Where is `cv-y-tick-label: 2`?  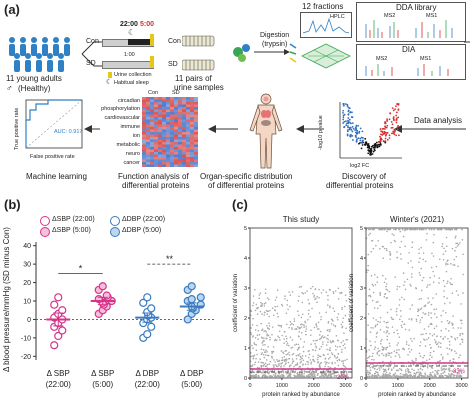 cv-y-tick-label: 2 is located at coordinates (245, 319).